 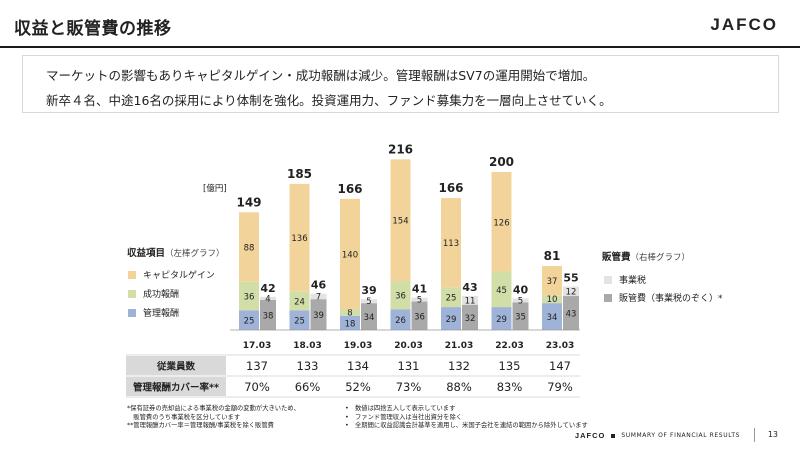 I want to click on label-business-tax-18.03: 7, so click(x=318, y=297).